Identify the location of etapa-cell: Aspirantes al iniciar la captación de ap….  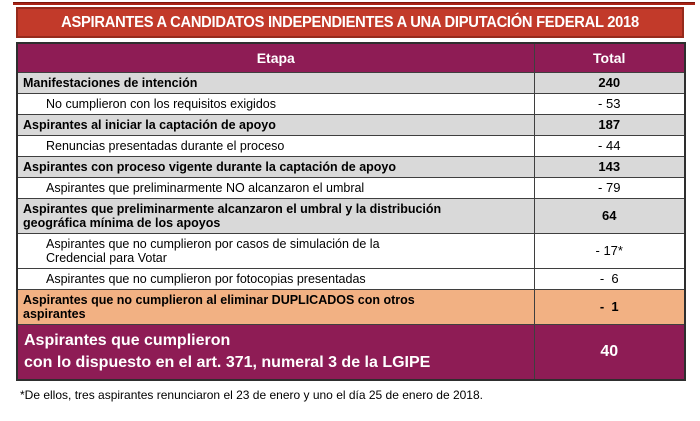
(275, 124).